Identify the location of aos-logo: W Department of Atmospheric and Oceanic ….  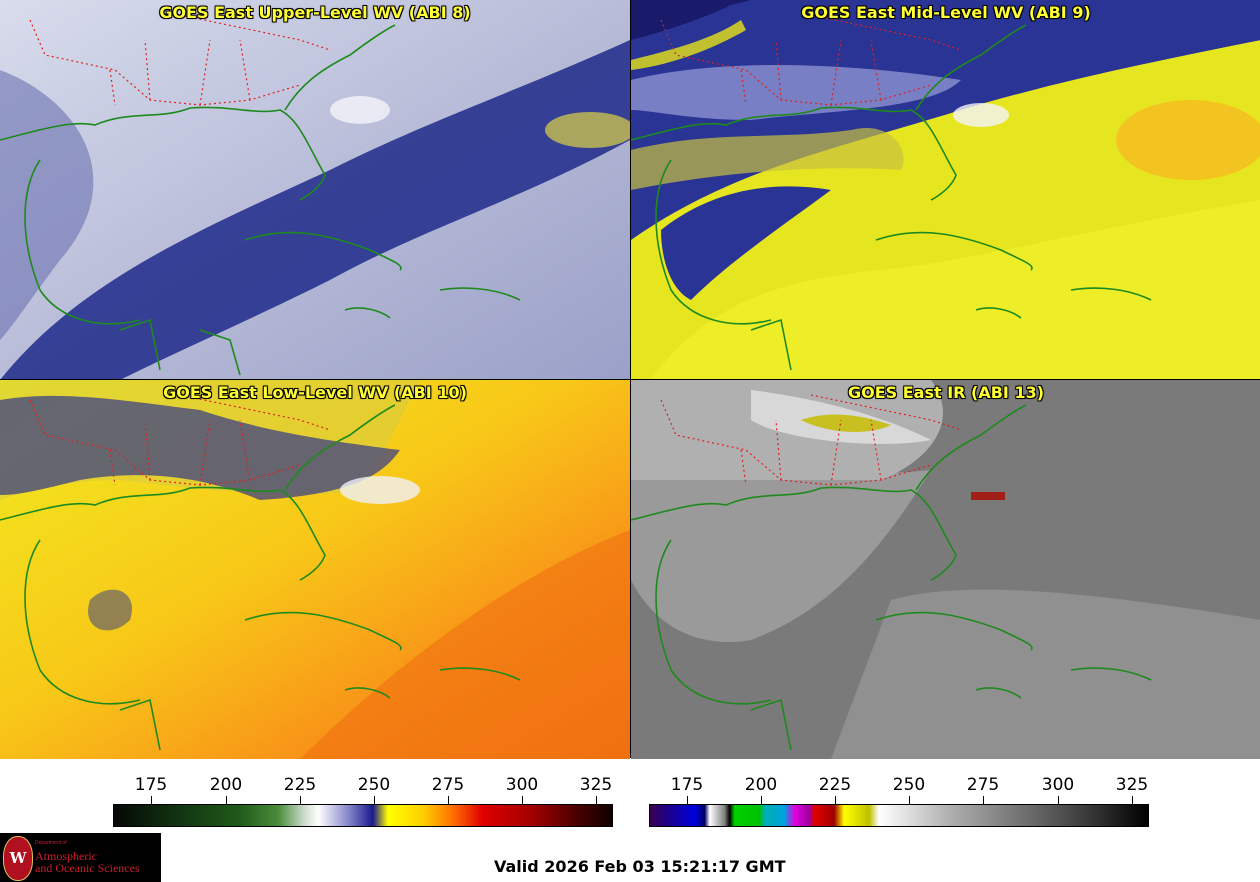
(80, 857).